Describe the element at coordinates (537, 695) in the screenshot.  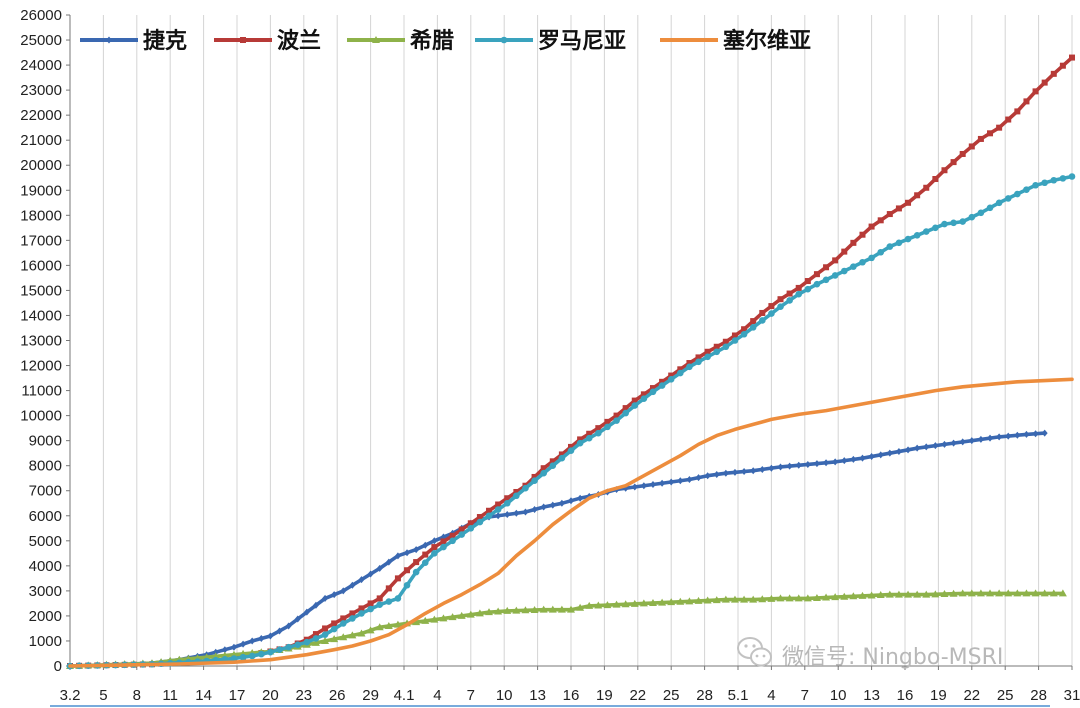
I see `x-tick-label: 13` at that location.